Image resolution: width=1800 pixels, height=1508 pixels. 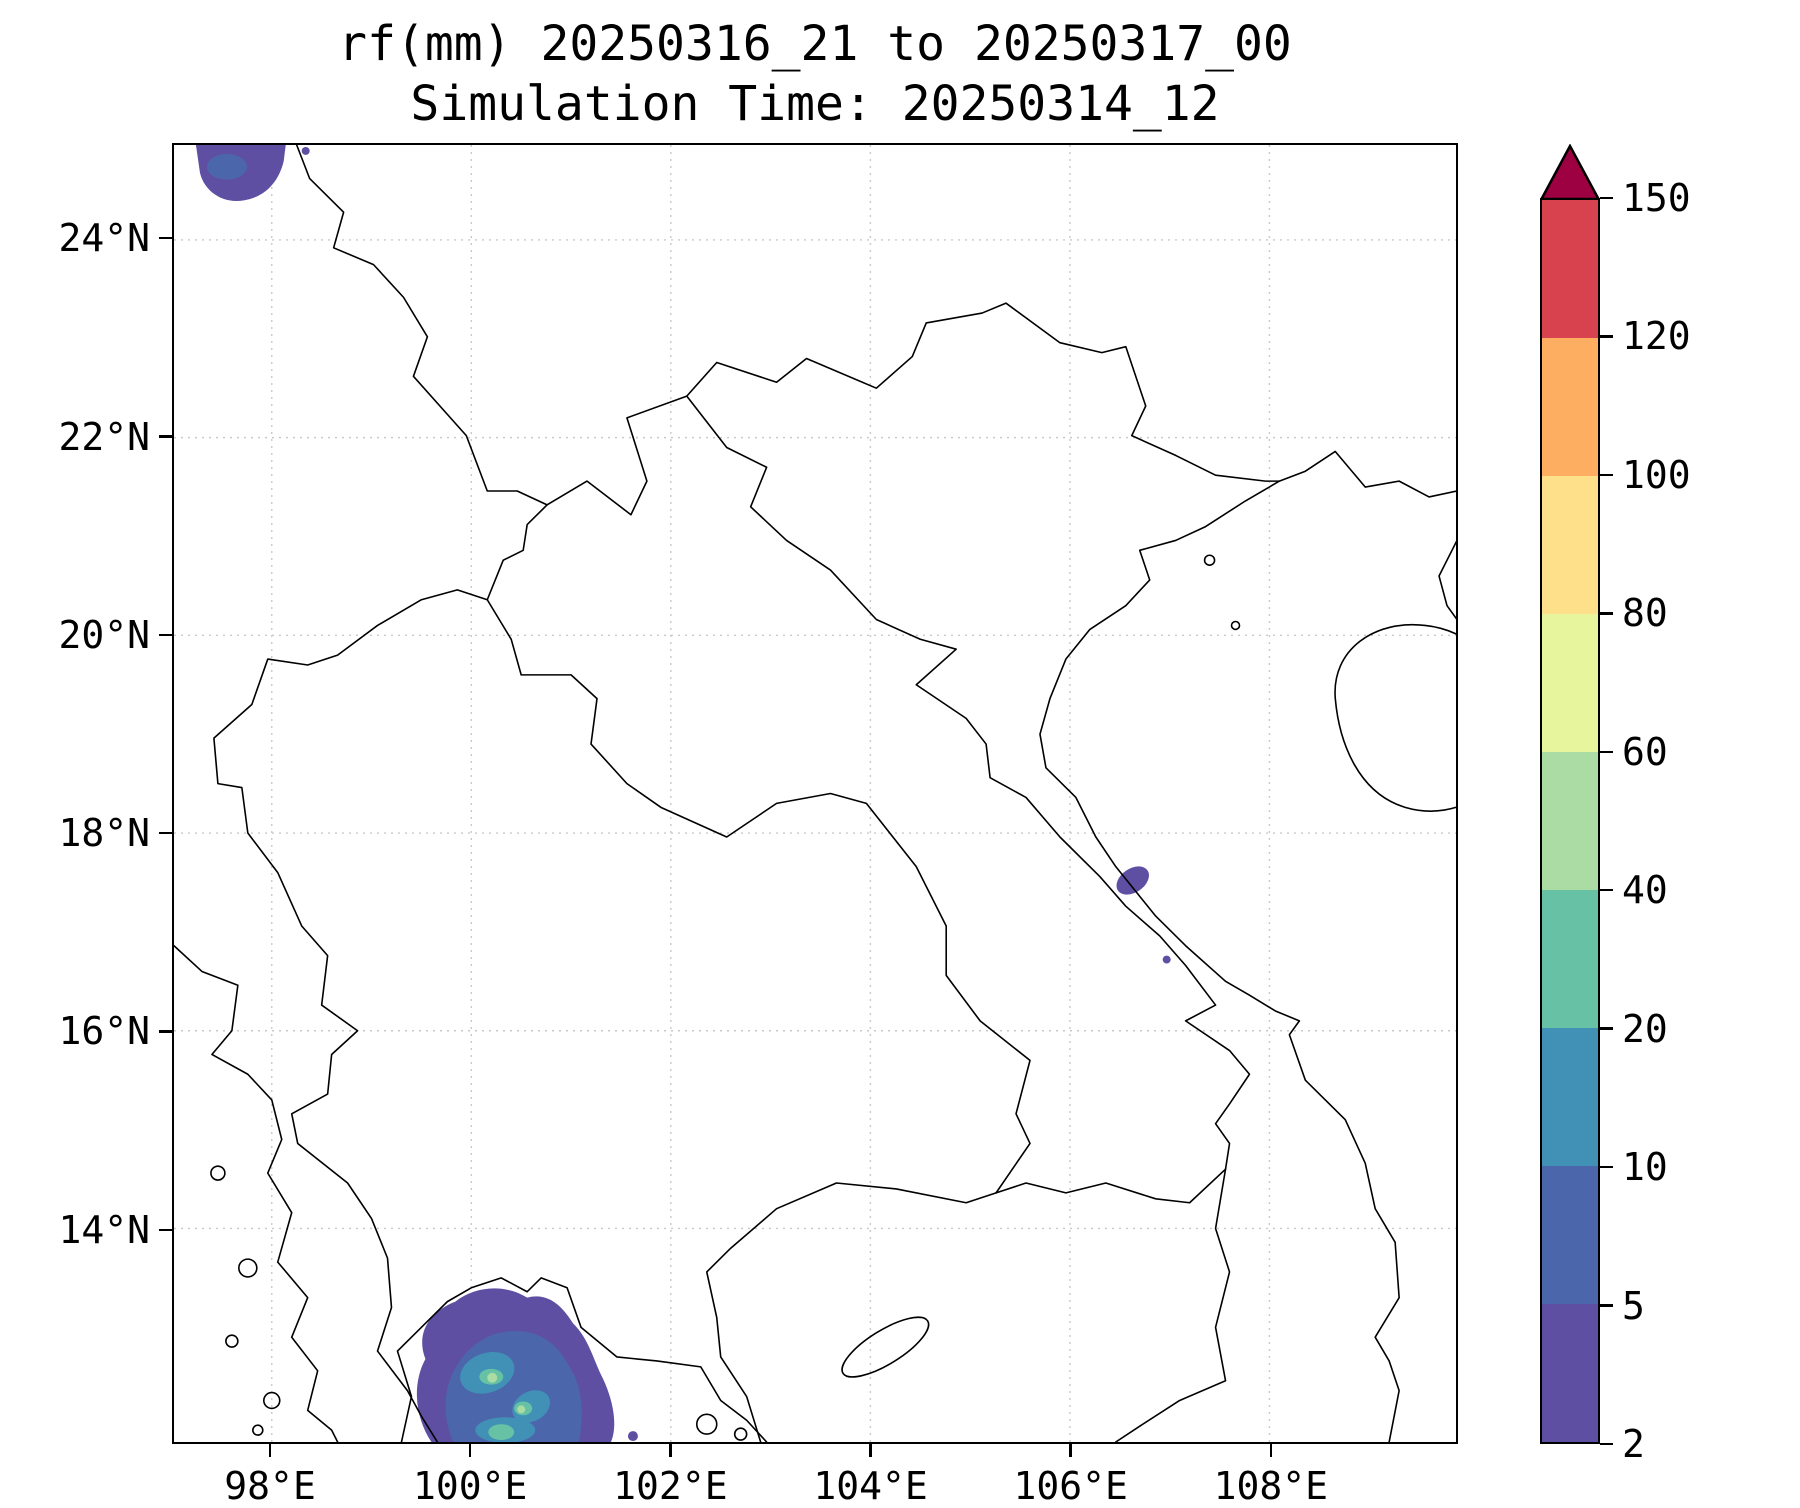 I want to click on colorbar-tick-label: 60, so click(x=1645, y=751).